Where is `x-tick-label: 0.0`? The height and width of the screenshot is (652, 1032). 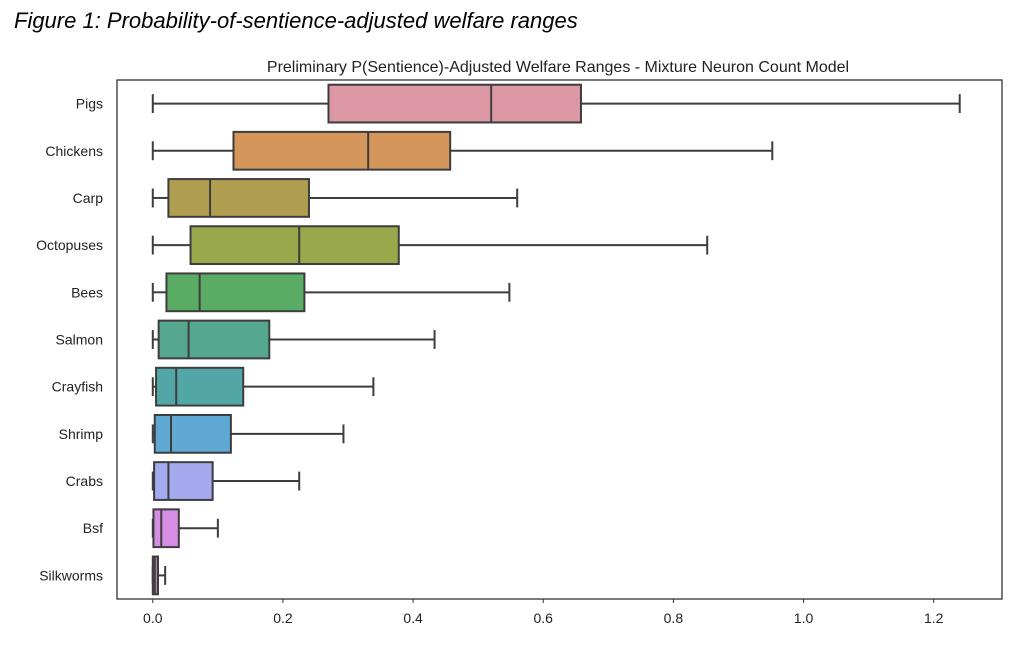 x-tick-label: 0.0 is located at coordinates (153, 618).